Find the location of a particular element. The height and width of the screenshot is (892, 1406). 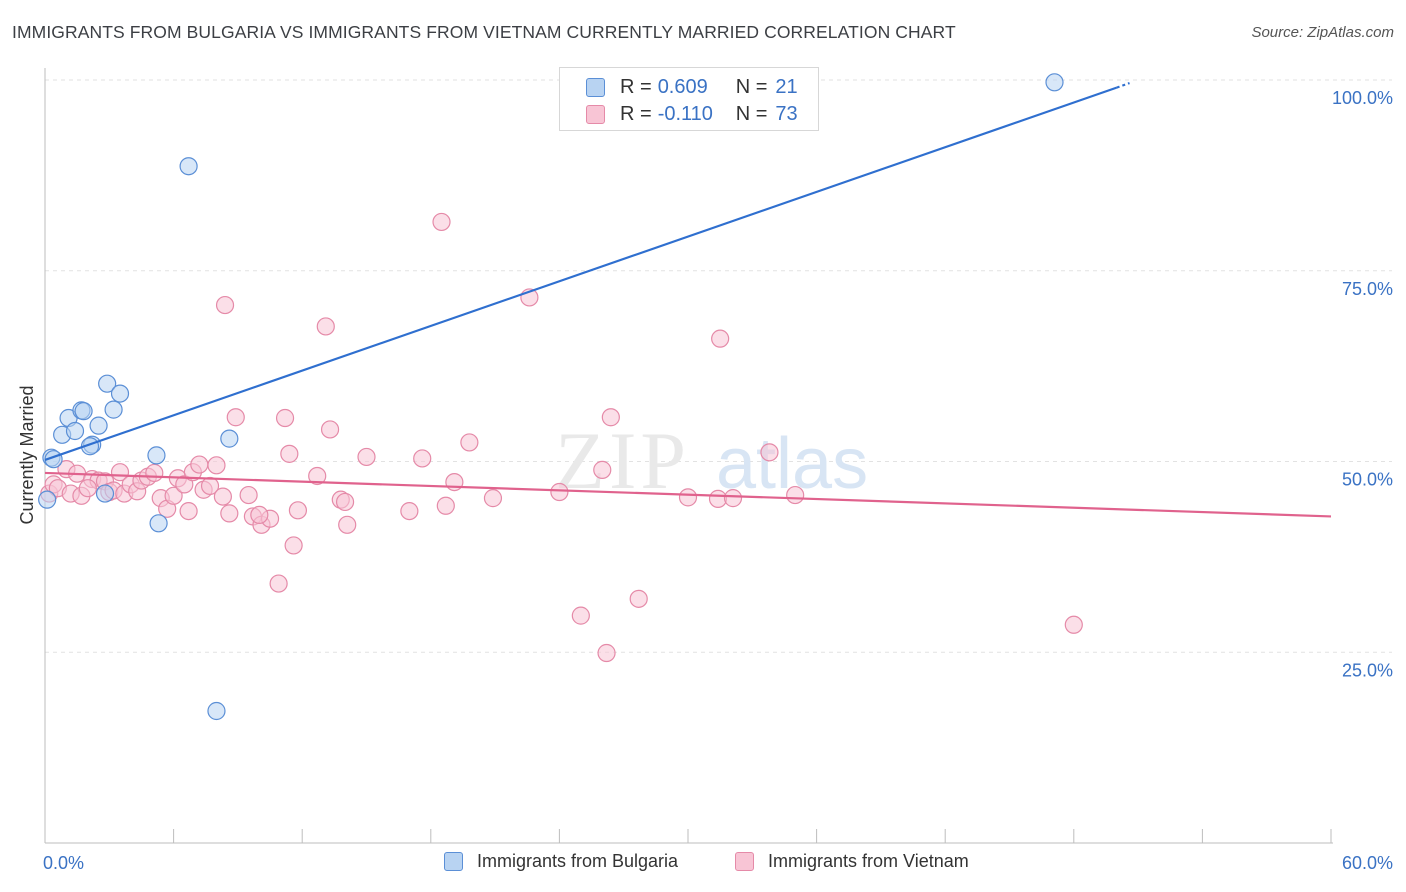

y-tick-label: 25.0% is located at coordinates (1367, 670).